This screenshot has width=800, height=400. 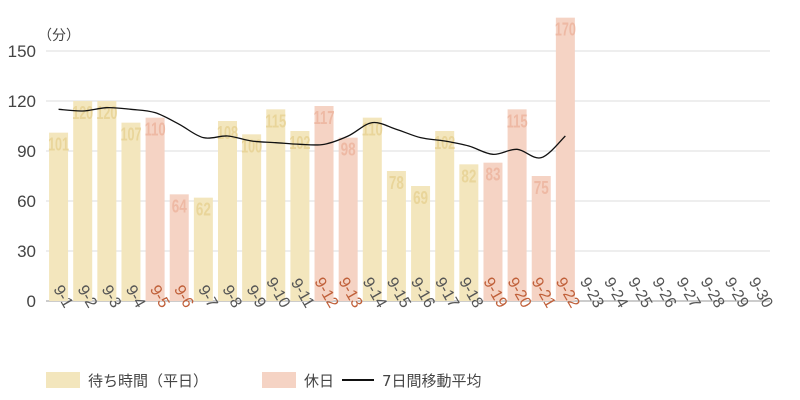 What do you see at coordinates (31, 301) in the screenshot?
I see `y-tick-label: 0` at bounding box center [31, 301].